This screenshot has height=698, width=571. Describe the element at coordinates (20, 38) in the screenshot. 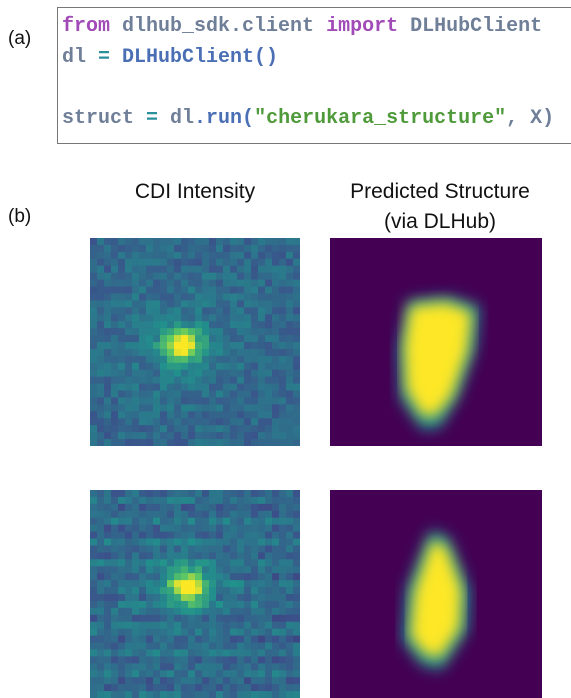

I see `panel-label: (a)` at that location.